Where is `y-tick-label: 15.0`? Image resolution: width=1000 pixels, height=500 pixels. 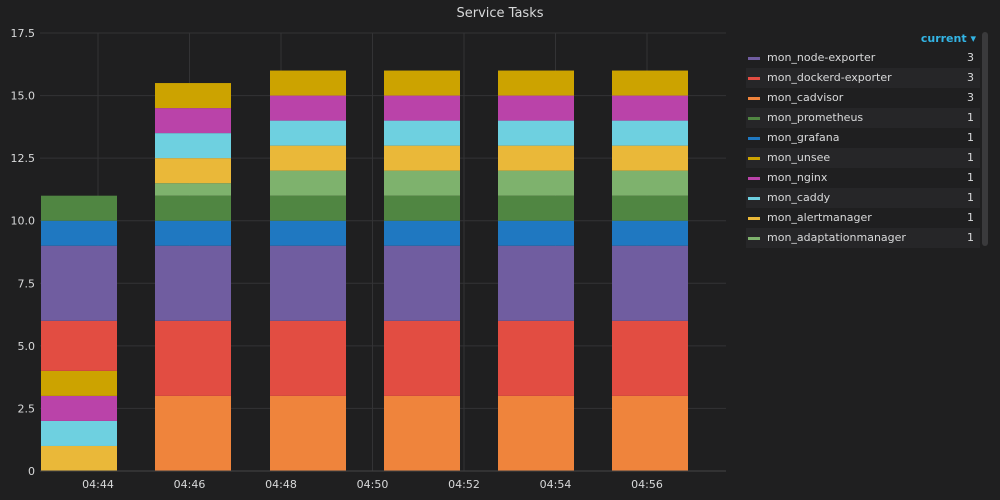 y-tick-label: 15.0 is located at coordinates (23, 96).